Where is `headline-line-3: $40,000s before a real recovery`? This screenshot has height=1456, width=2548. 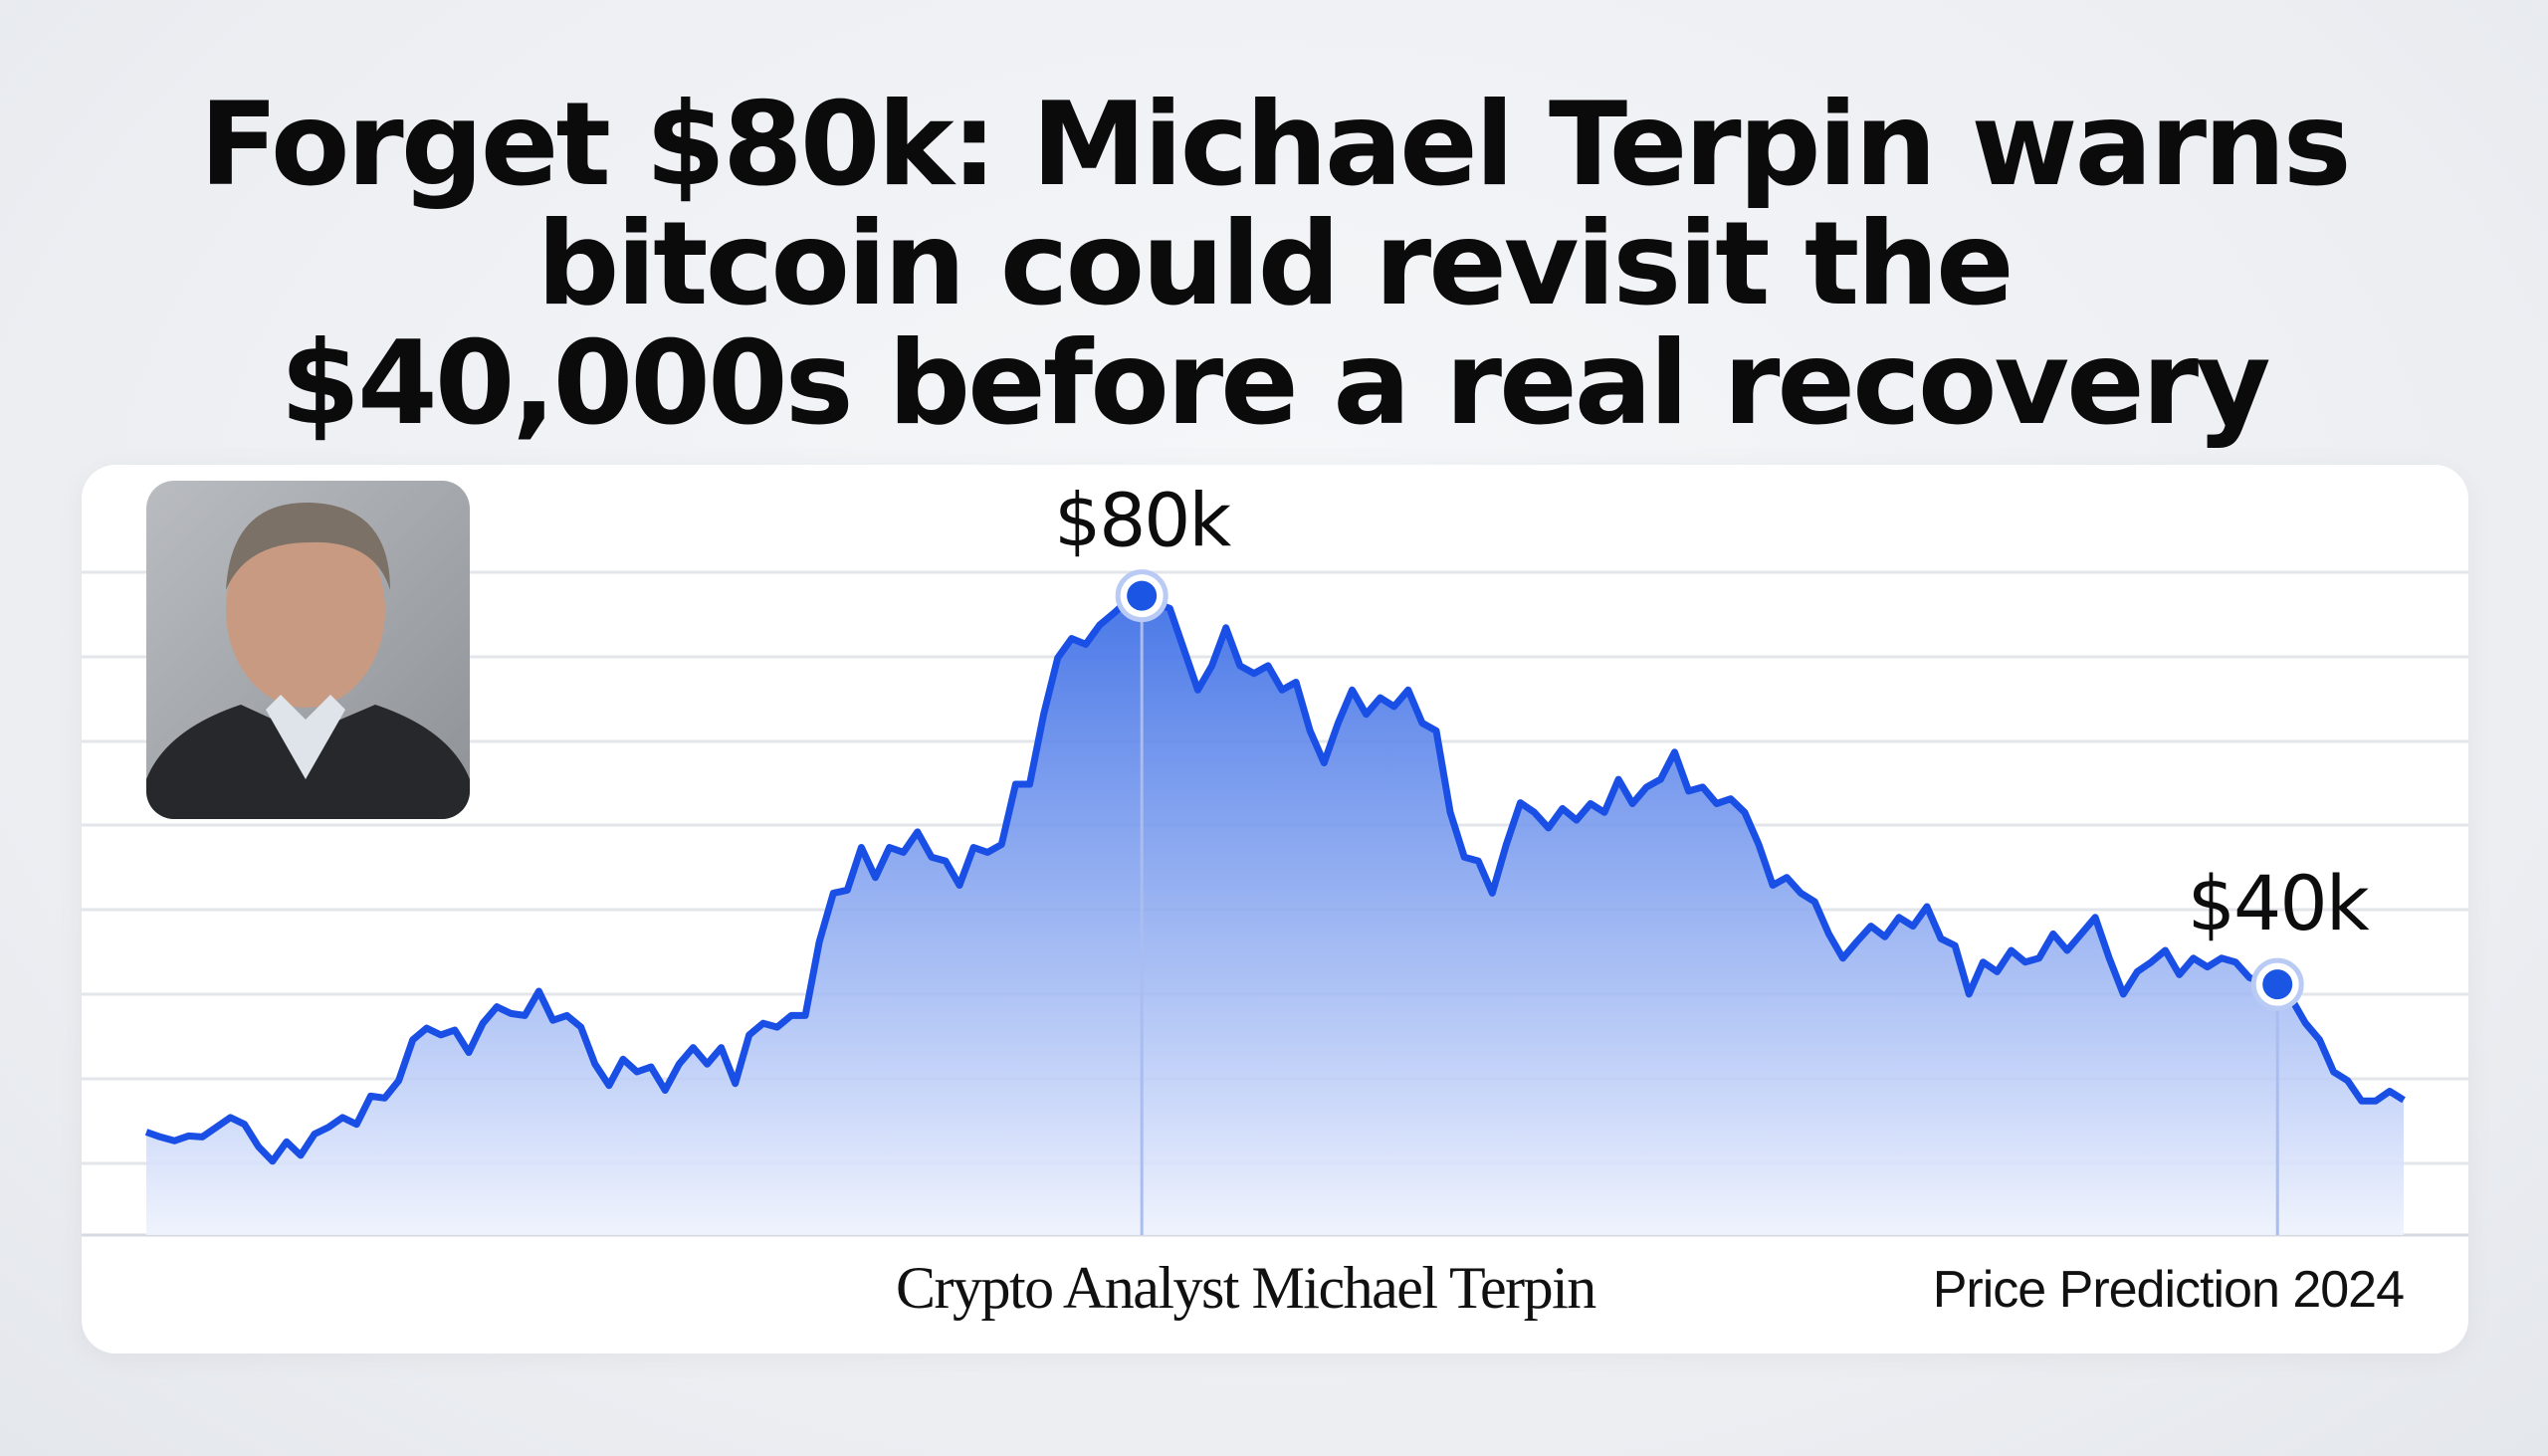
headline-line-3: $40,000s before a real recovery is located at coordinates (1275, 383).